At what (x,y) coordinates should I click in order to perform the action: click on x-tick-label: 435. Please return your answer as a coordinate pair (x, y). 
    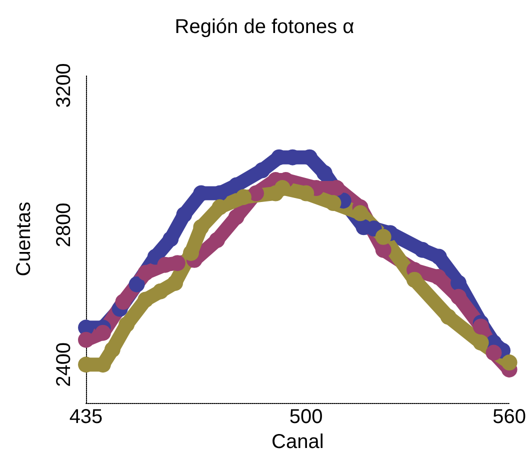
    Looking at the image, I should click on (86, 417).